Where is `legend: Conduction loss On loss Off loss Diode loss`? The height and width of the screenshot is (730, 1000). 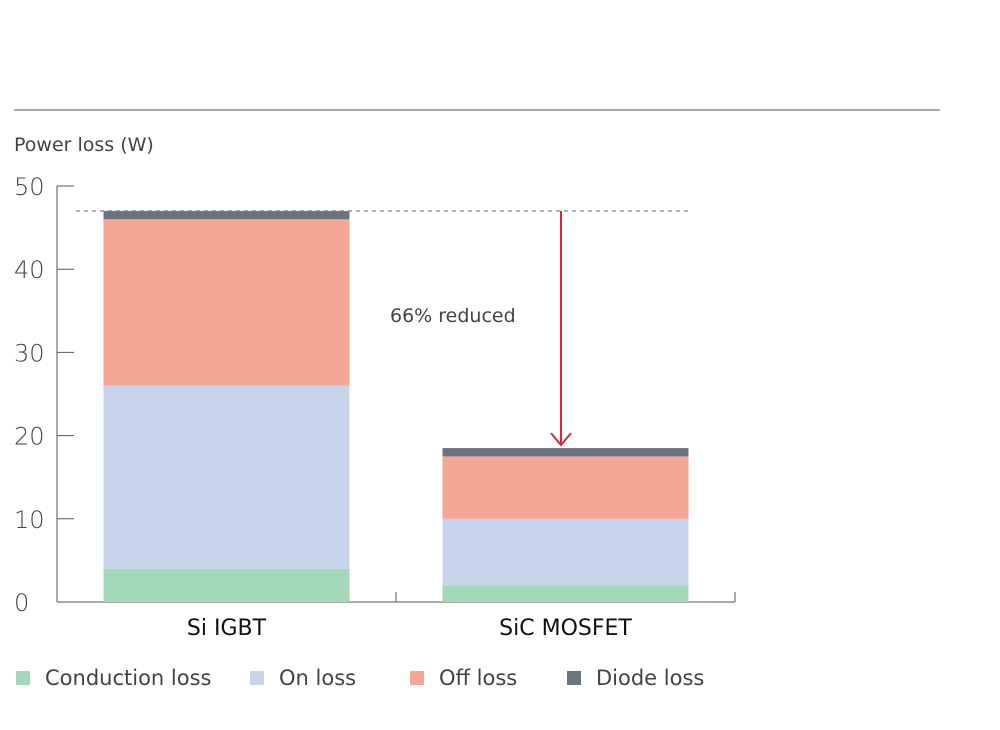 legend: Conduction loss On loss Off loss Diode loss is located at coordinates (360, 678).